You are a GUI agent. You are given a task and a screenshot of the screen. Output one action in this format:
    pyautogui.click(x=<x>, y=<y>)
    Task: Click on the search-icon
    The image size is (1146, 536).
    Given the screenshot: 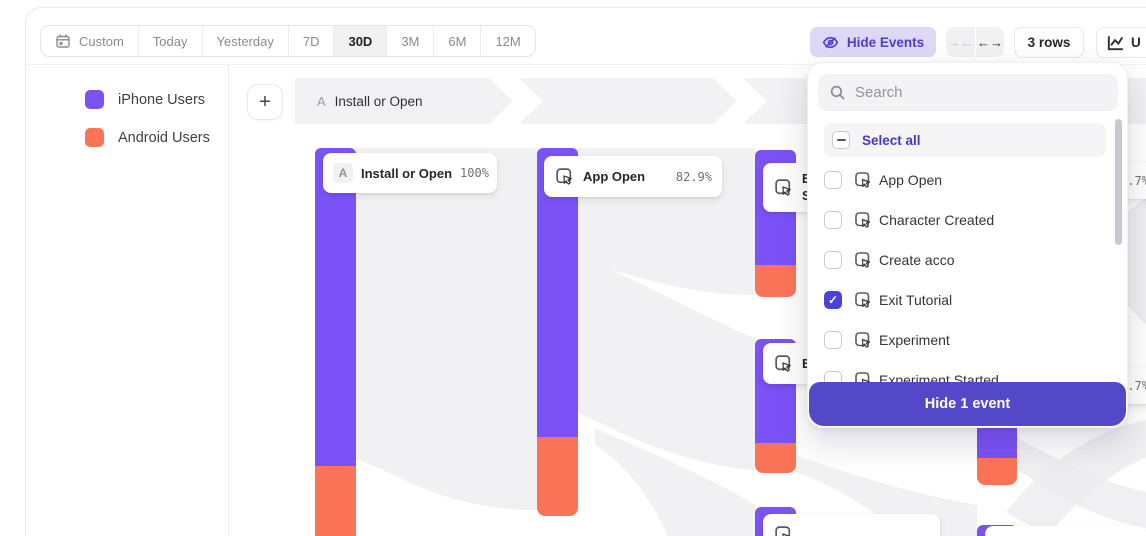 What is the action you would take?
    pyautogui.click(x=837, y=92)
    